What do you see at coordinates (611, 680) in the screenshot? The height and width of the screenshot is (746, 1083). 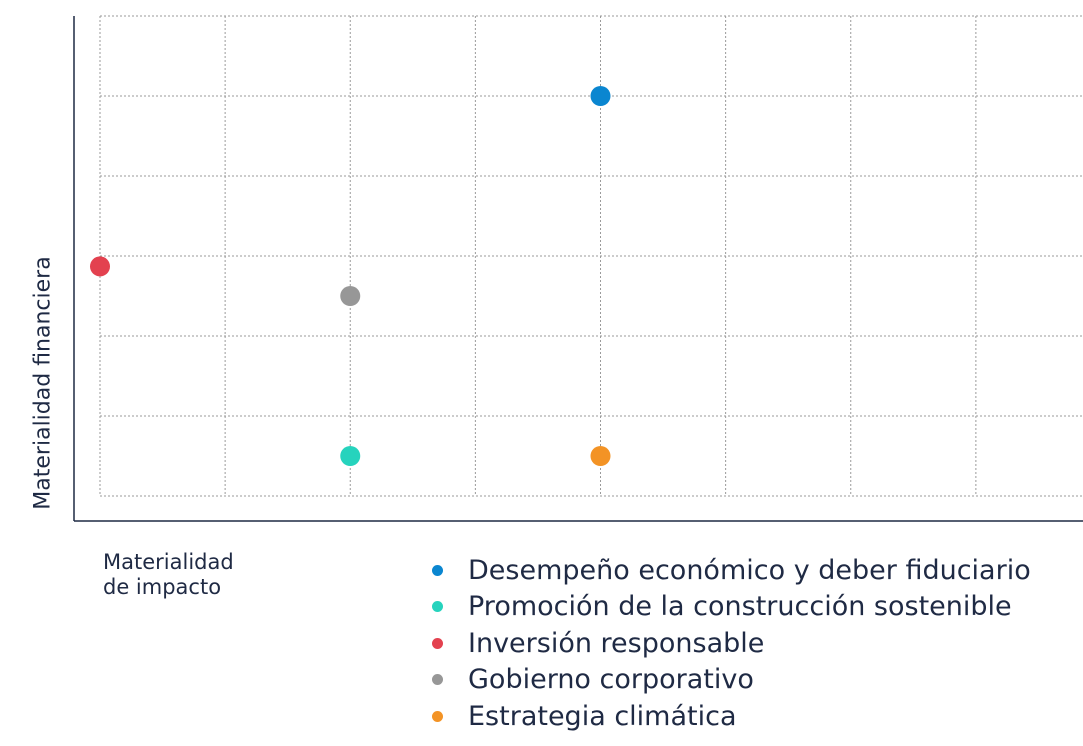 I see `legend-label: Gobierno corporativo` at bounding box center [611, 680].